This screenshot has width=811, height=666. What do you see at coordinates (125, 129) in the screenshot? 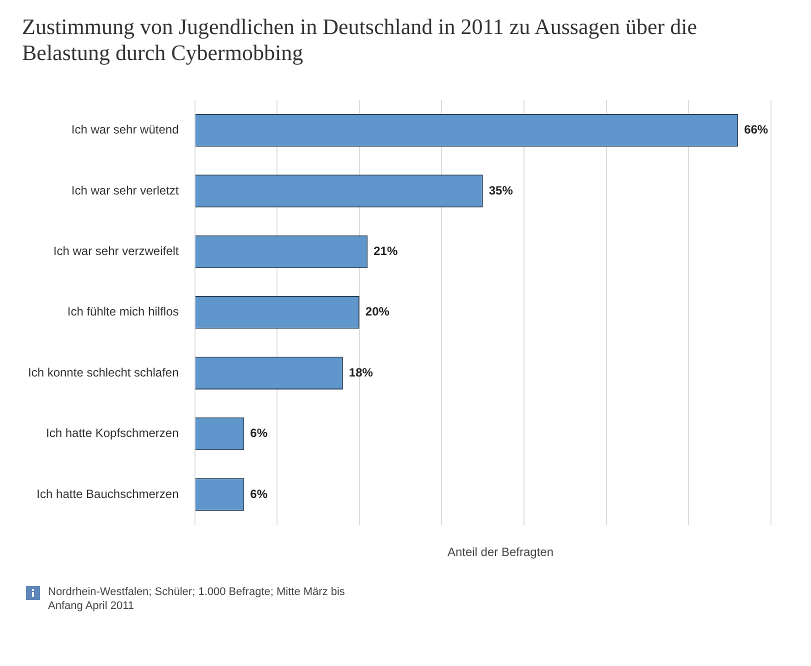
I see `y-tick-label: Ich war sehr wütend` at bounding box center [125, 129].